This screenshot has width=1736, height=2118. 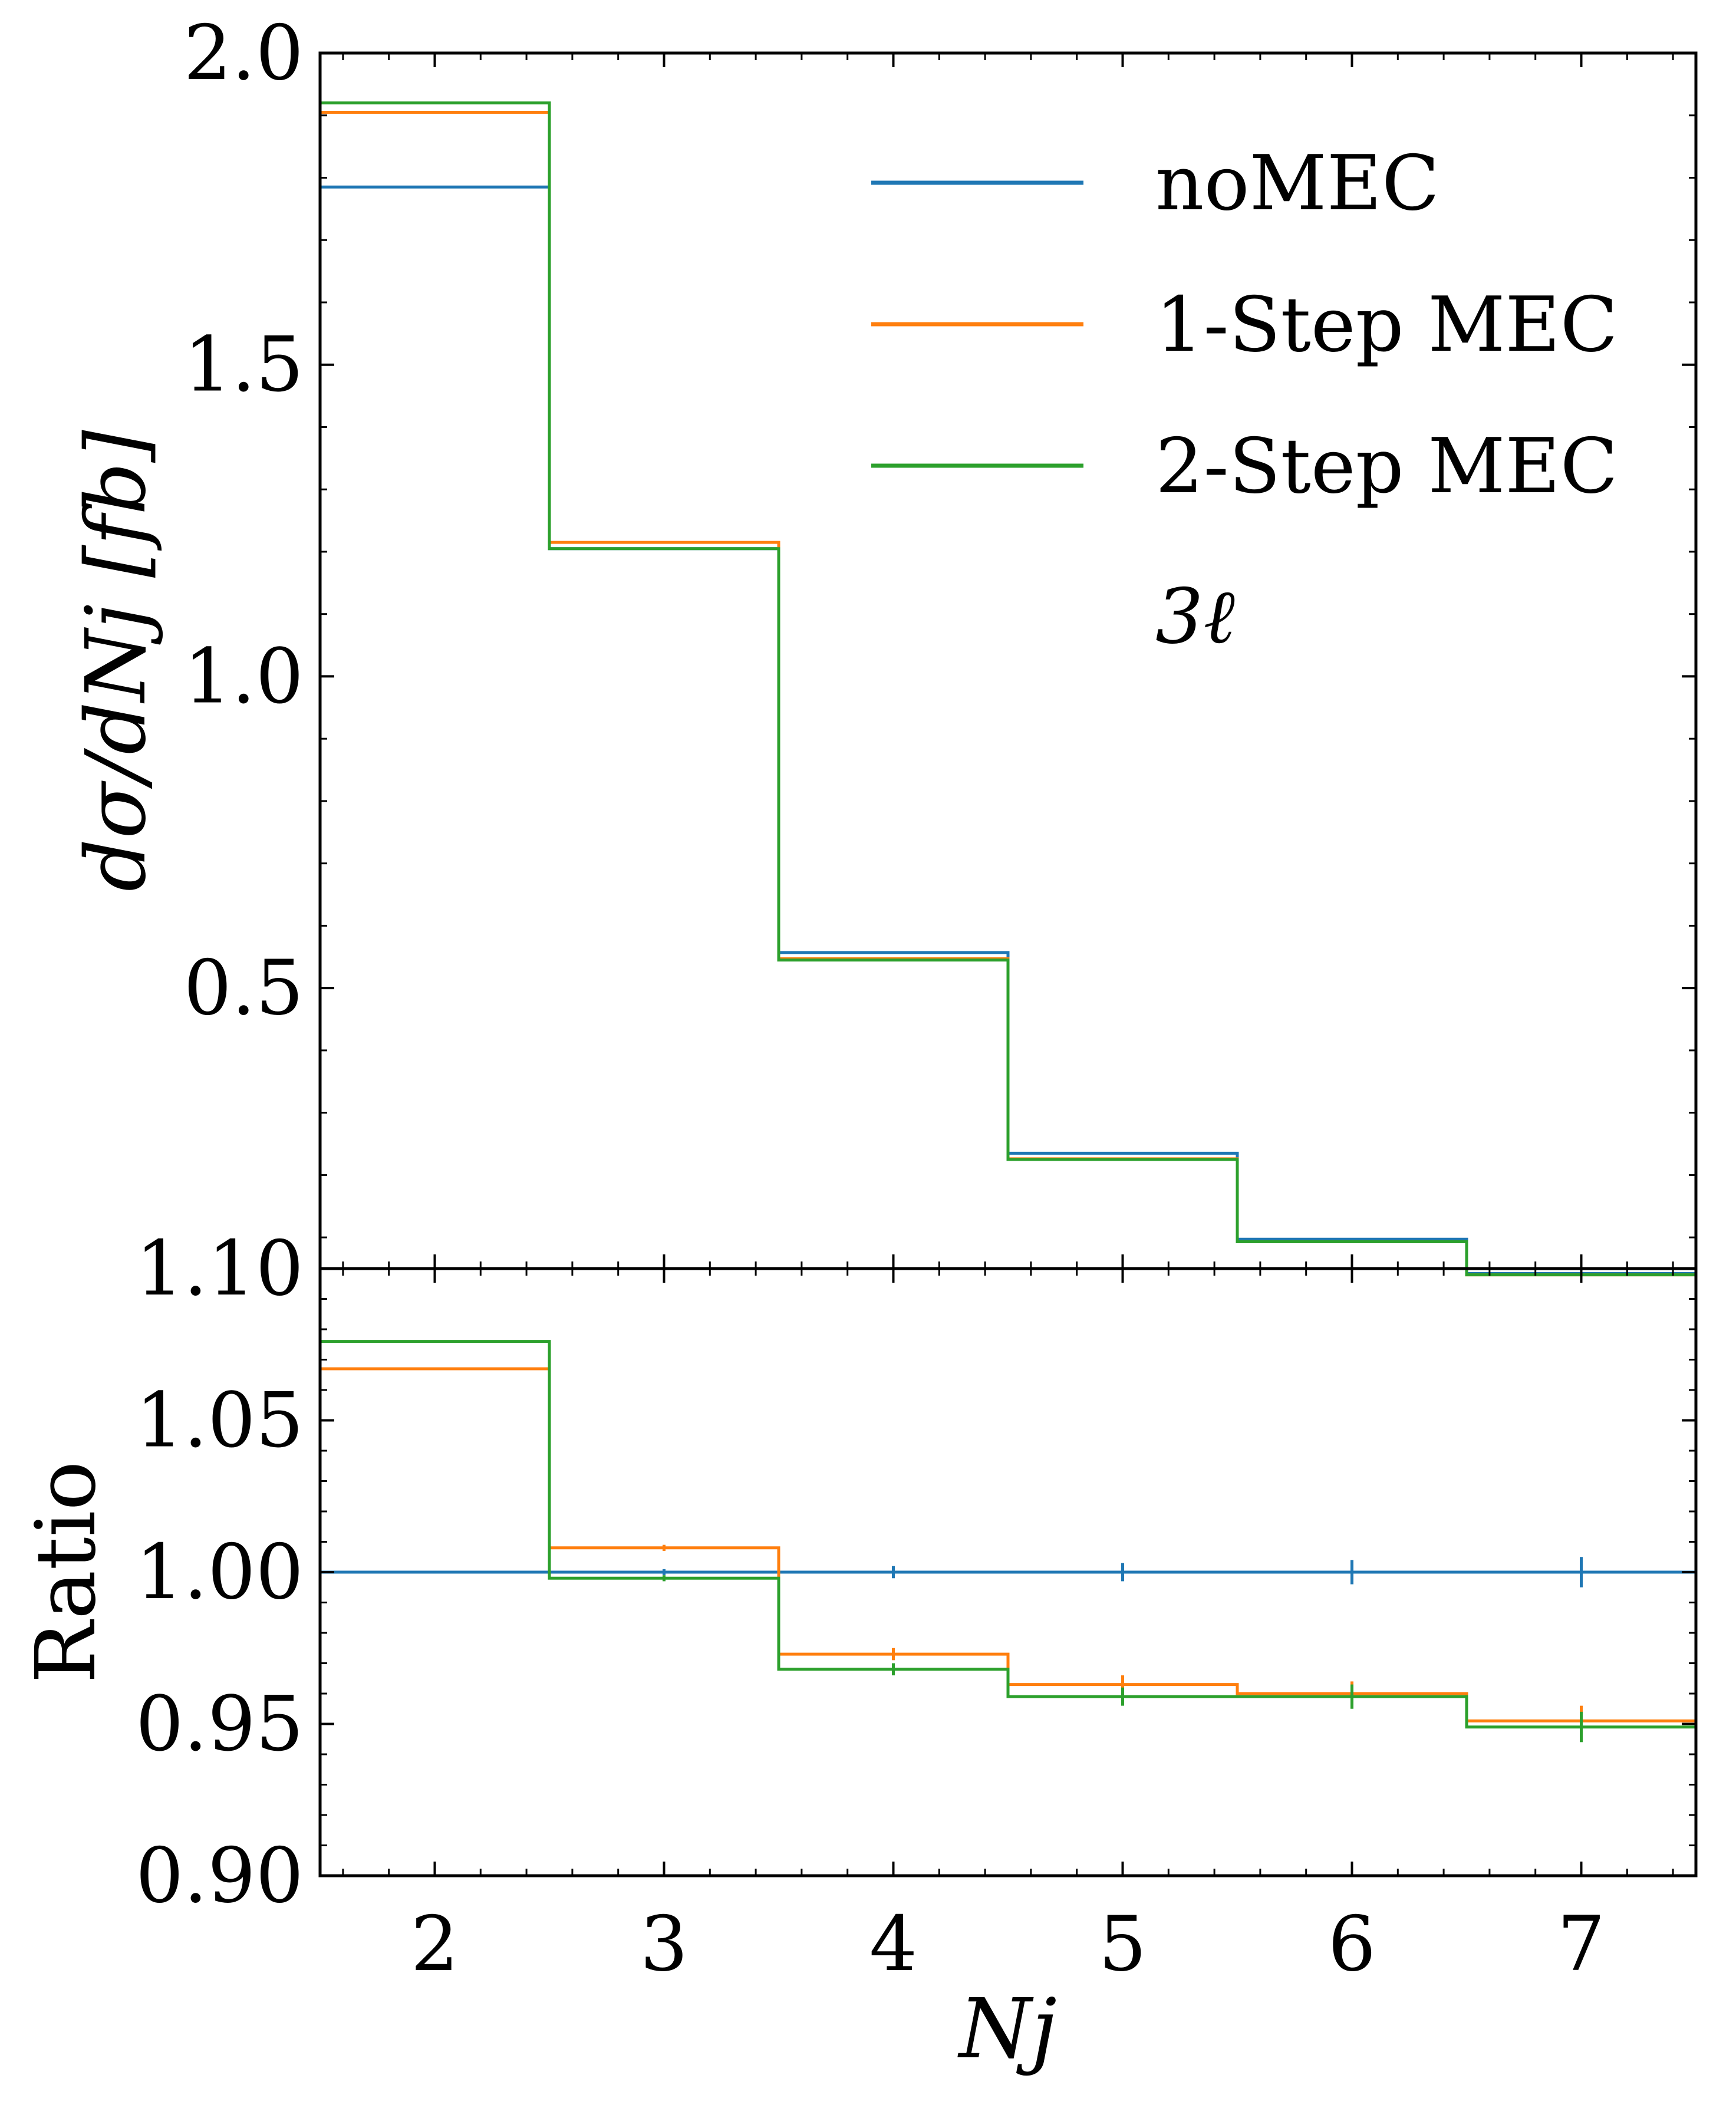 I want to click on legend-label-nomec: noMEC, so click(x=1297, y=184).